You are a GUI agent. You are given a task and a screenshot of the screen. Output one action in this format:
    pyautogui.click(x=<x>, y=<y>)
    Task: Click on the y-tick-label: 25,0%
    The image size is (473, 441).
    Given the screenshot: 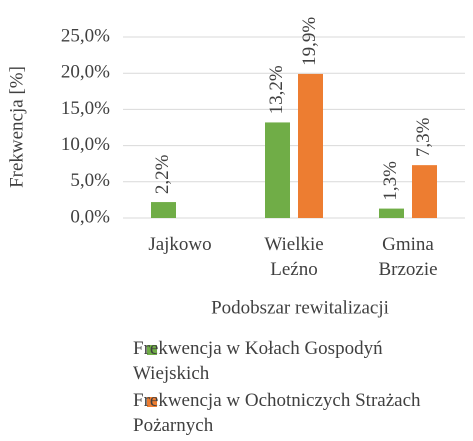 What is the action you would take?
    pyautogui.click(x=85, y=35)
    